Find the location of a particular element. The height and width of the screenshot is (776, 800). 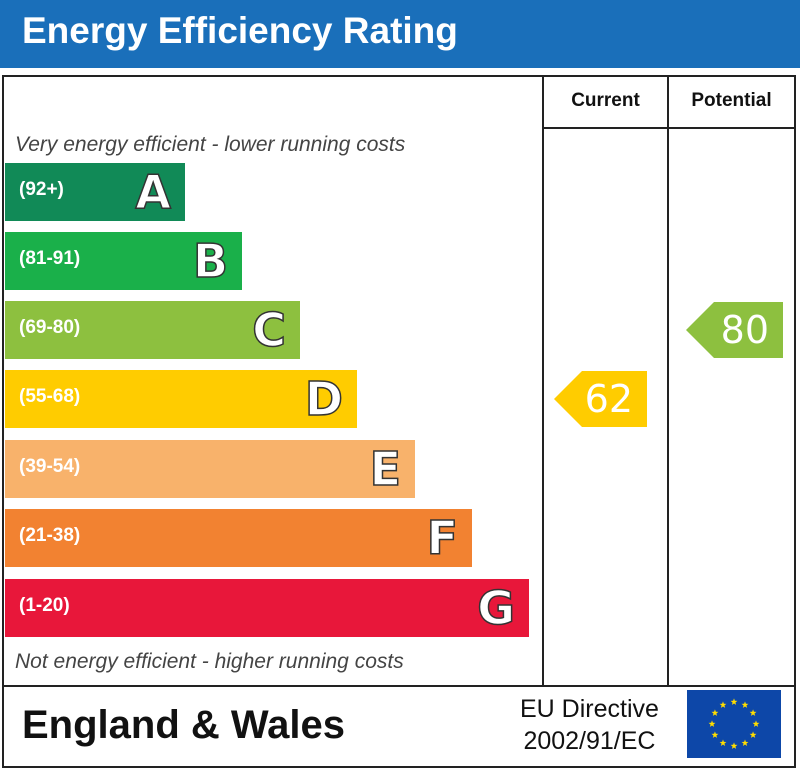

band-letter: E is located at coordinates (385, 469).